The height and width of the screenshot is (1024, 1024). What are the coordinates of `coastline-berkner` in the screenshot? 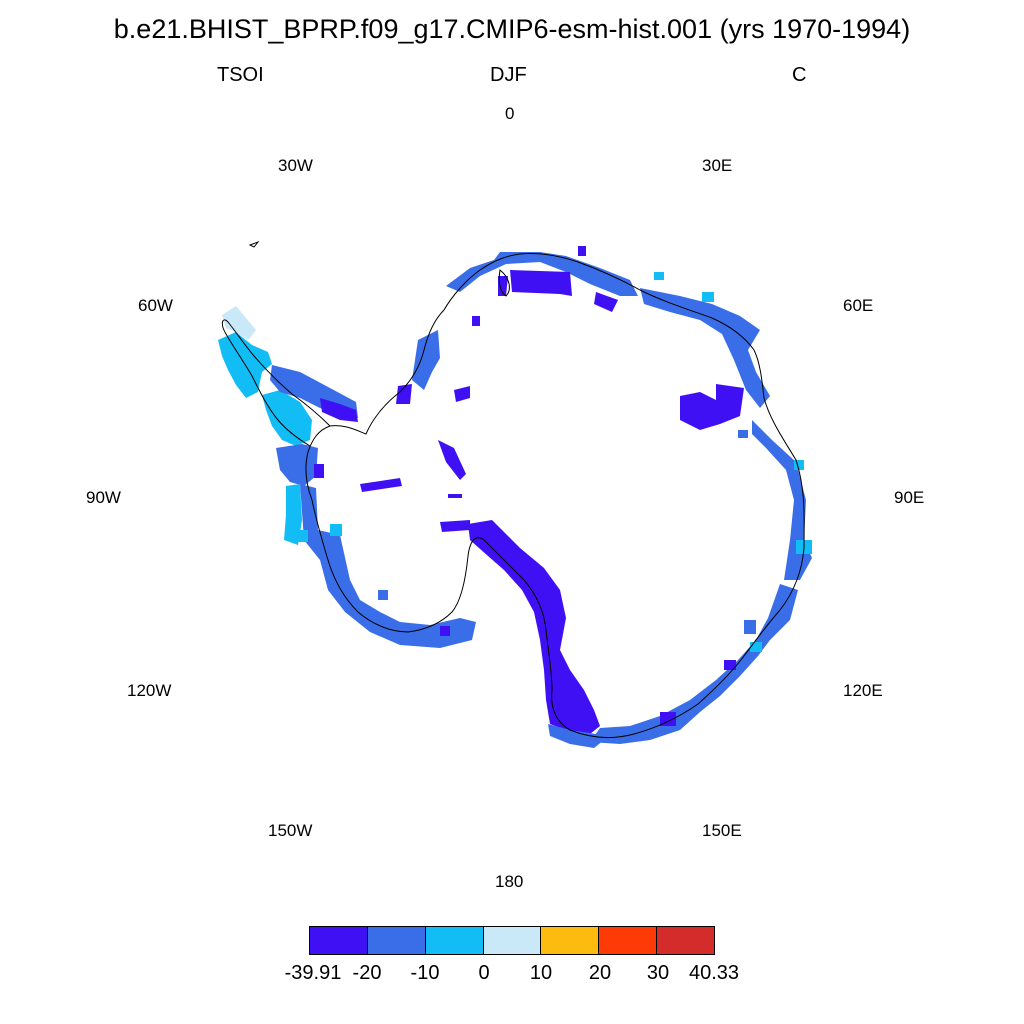 It's located at (504, 283).